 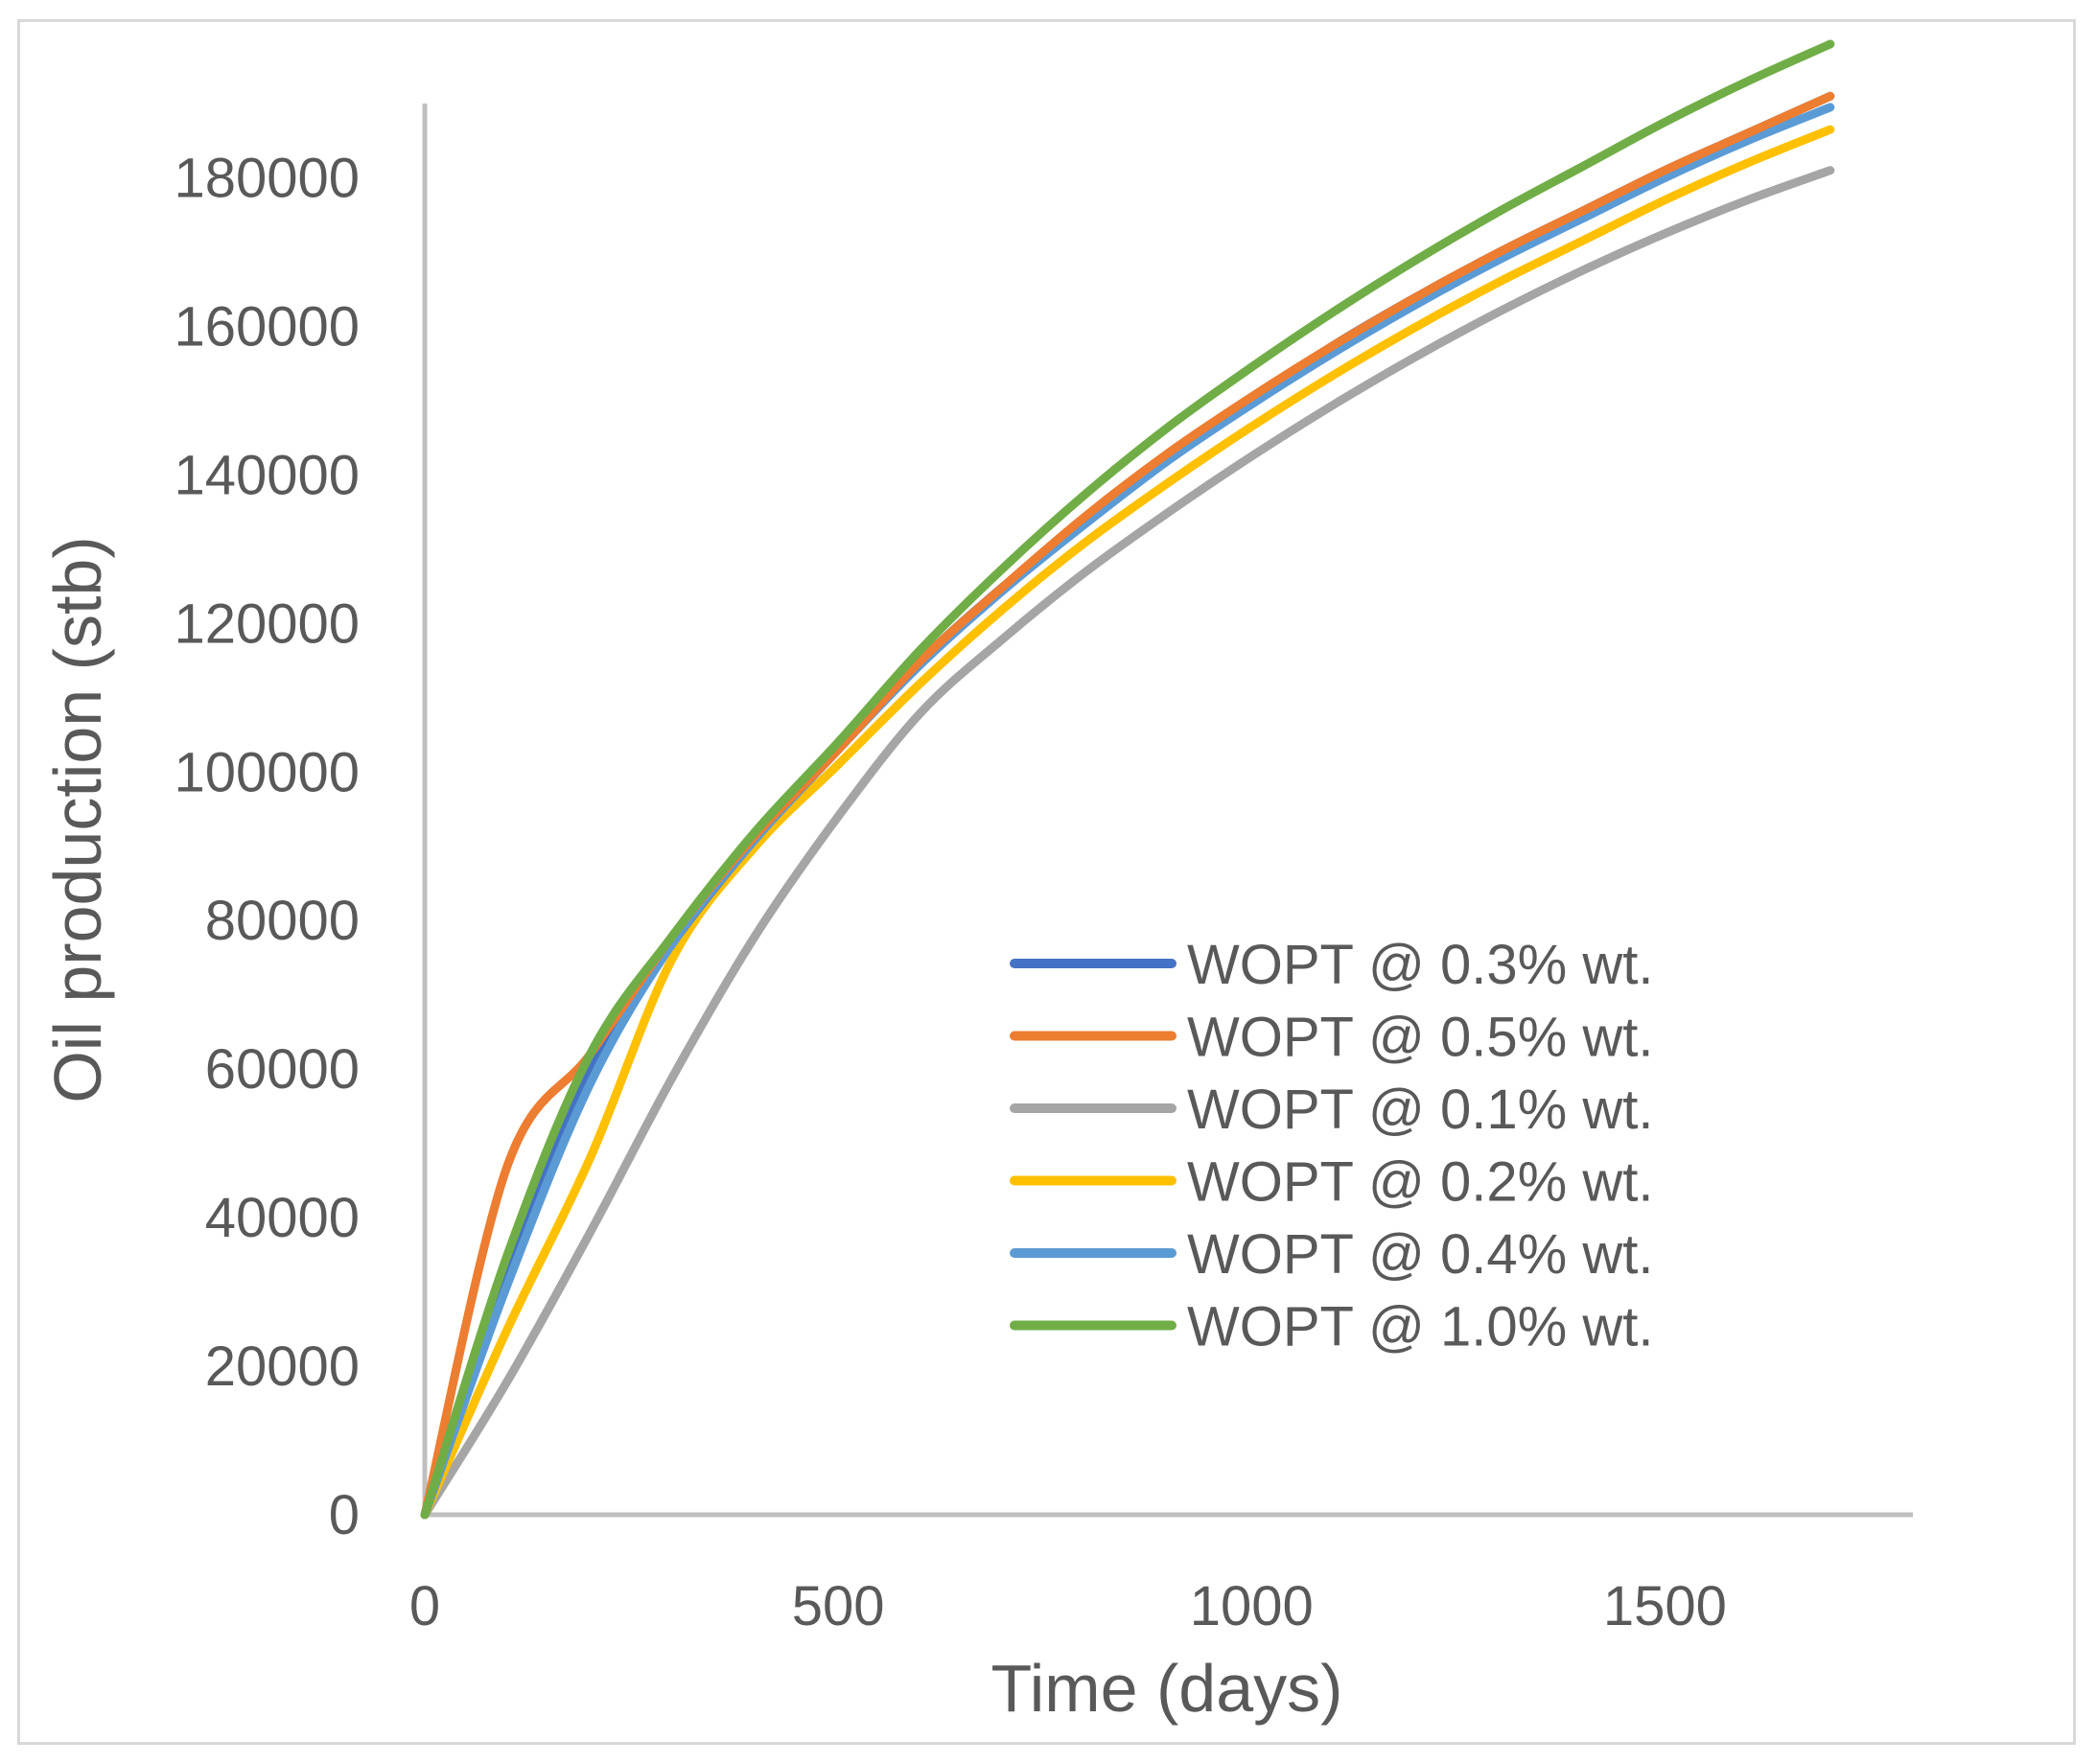 I want to click on x-tick-label: 1500, so click(x=1665, y=1606).